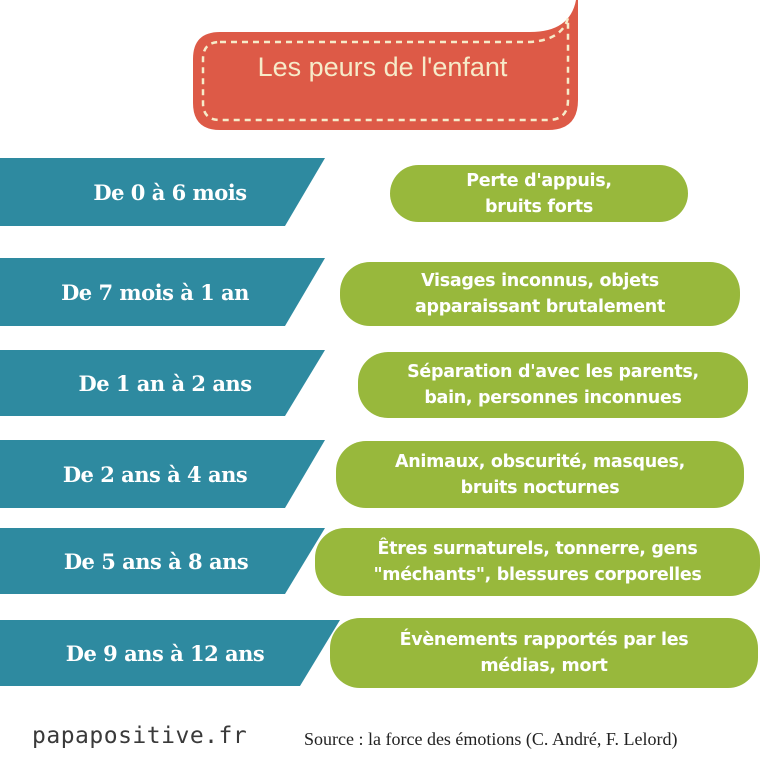 The image size is (768, 768). What do you see at coordinates (544, 666) in the screenshot?
I see `fear-text-line: médias, mort` at bounding box center [544, 666].